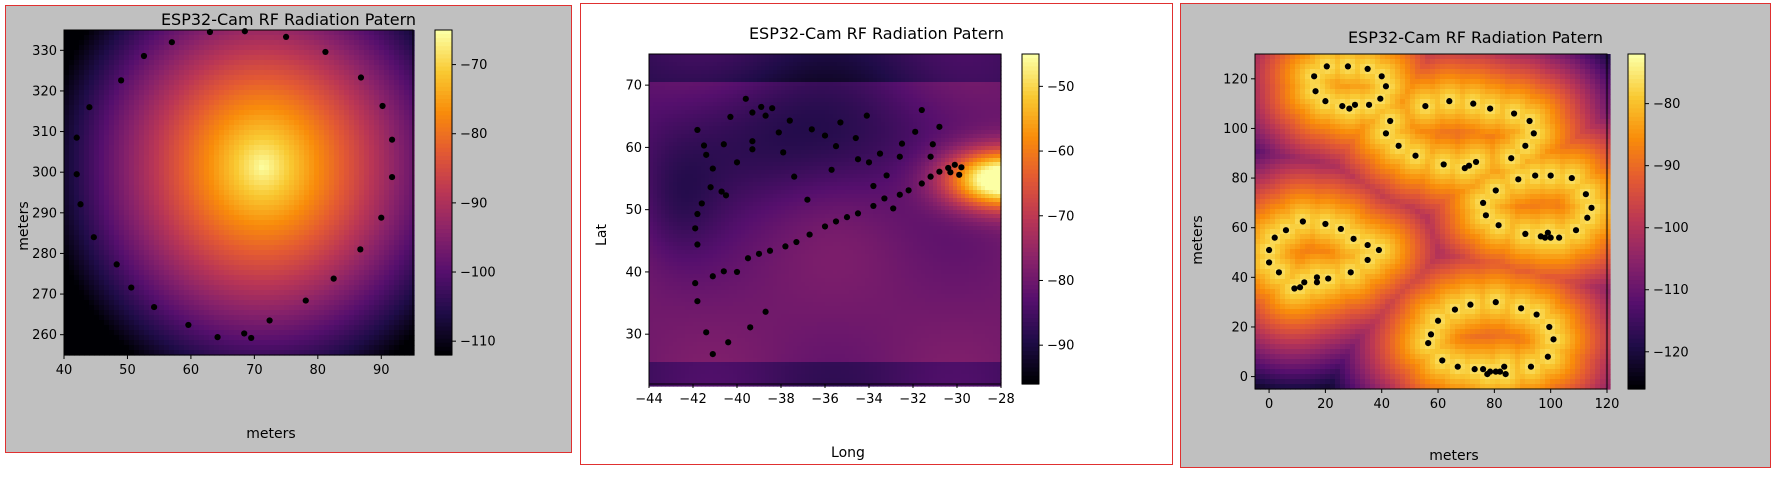  Describe the element at coordinates (44, 295) in the screenshot. I see `y-tick-label: 270` at that location.